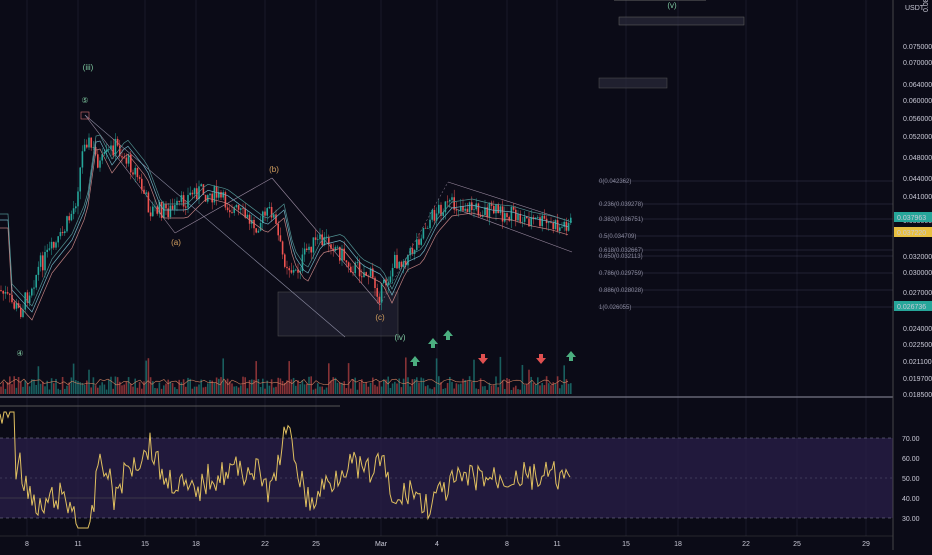  Describe the element at coordinates (917, 137) in the screenshot. I see `price-tick-label: 0.052000` at that location.